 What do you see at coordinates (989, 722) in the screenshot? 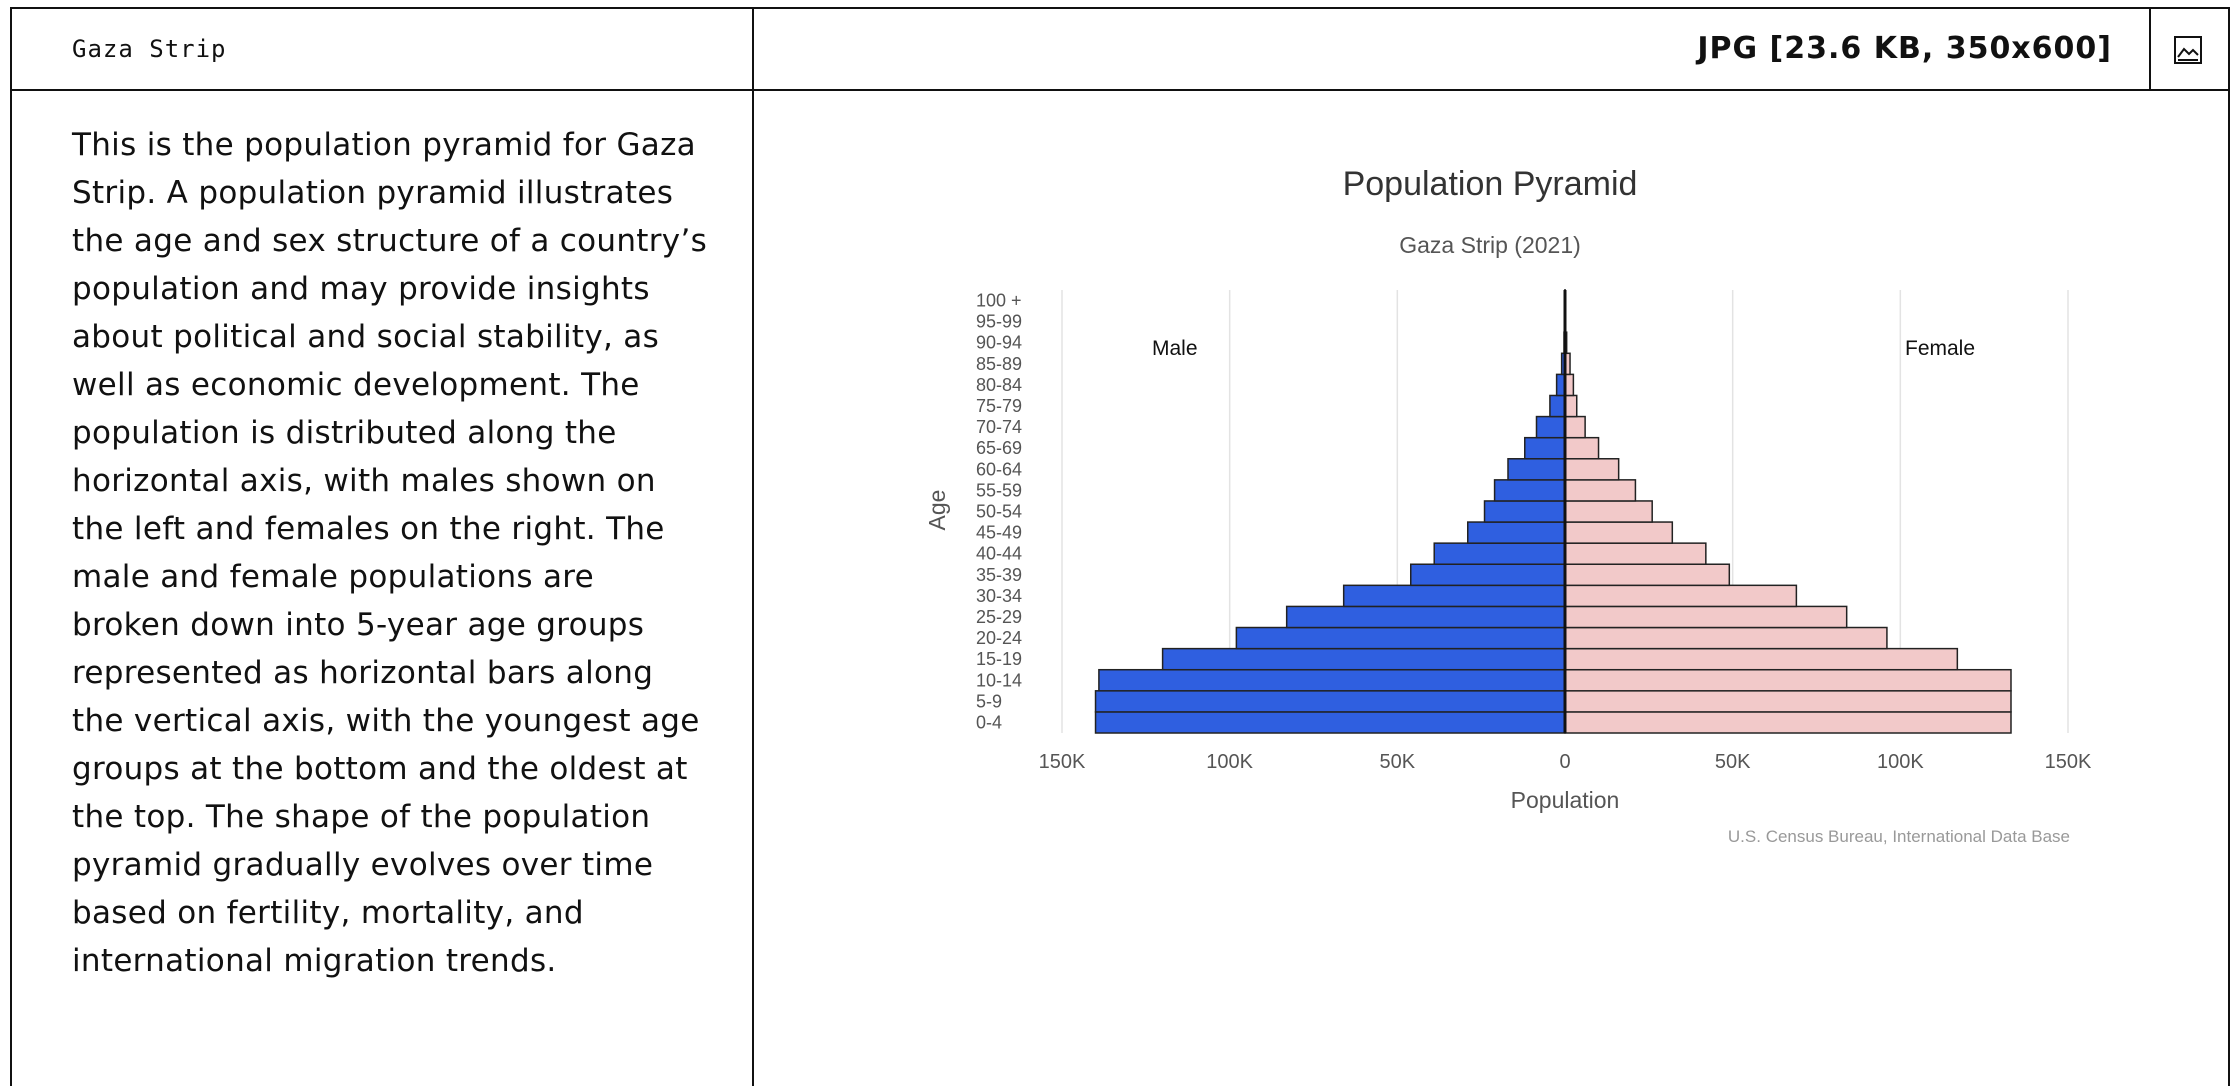
I see `y-tick-label: 0-4` at bounding box center [989, 722].